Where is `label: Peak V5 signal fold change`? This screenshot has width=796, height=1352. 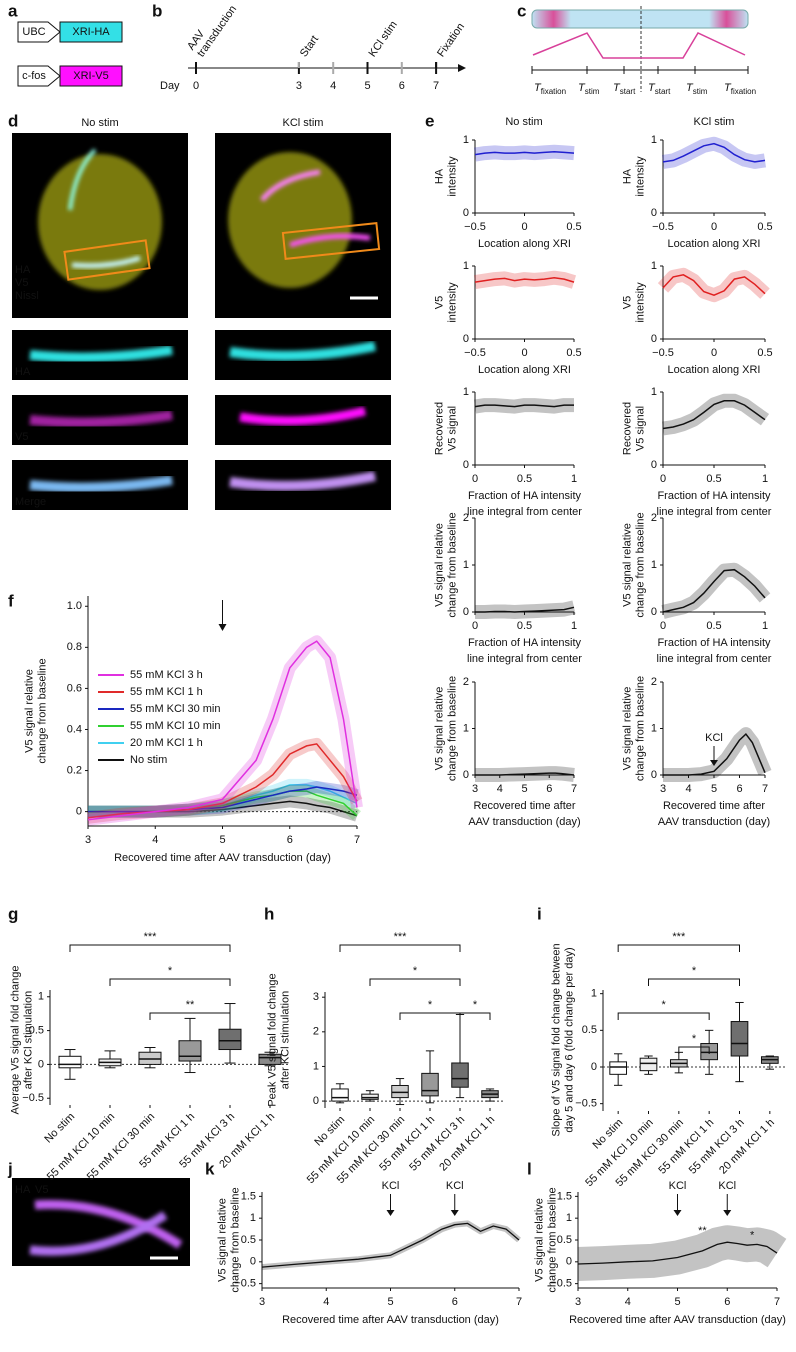
label: Peak V5 signal fold change is located at coordinates (272, 1039).